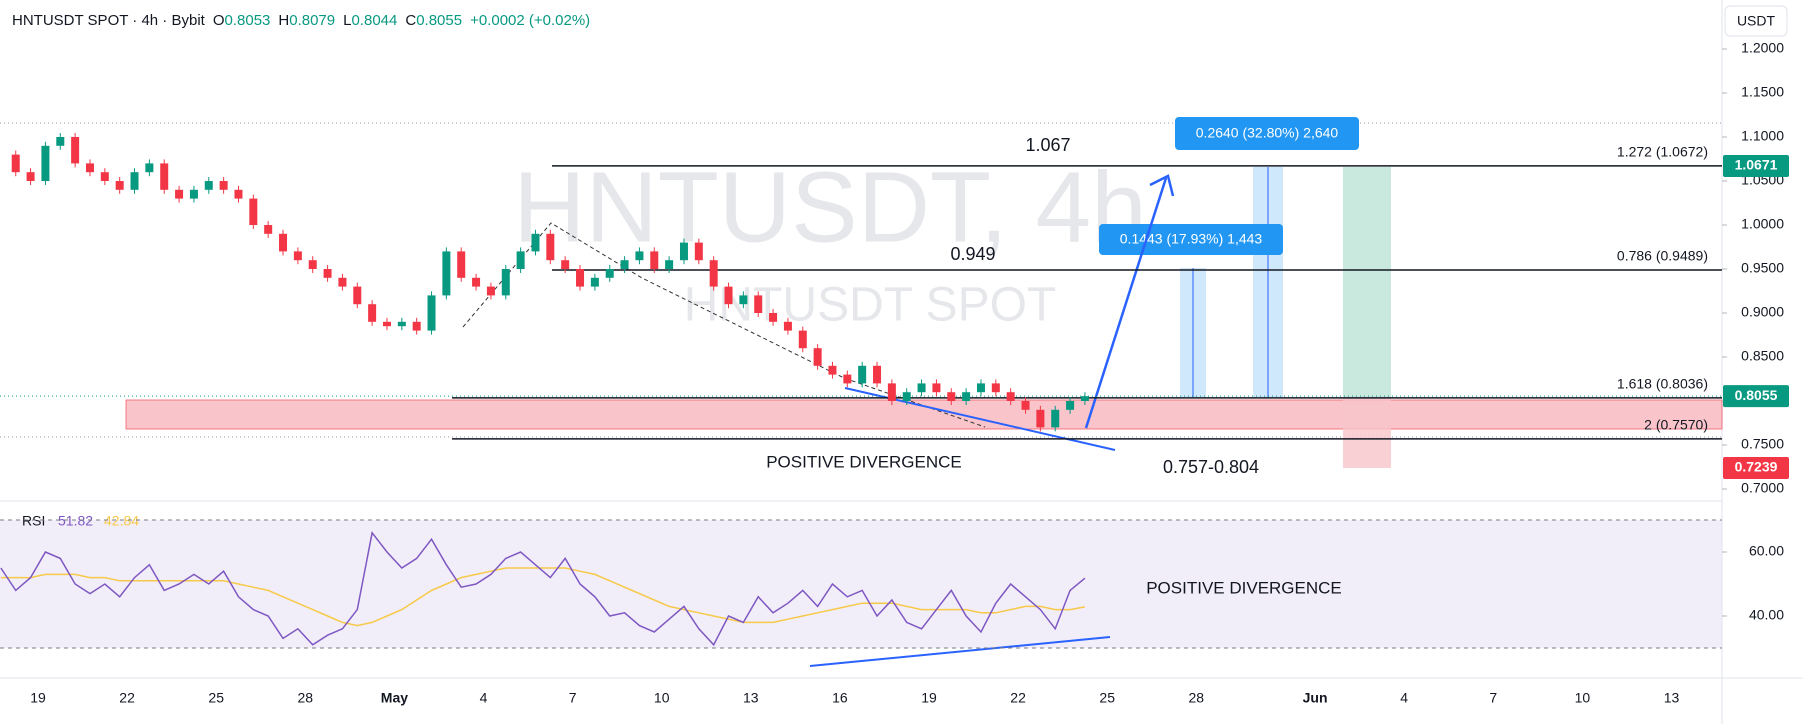  Describe the element at coordinates (1762, 48) in the screenshot. I see `y-tick-label: 1.2000` at that location.